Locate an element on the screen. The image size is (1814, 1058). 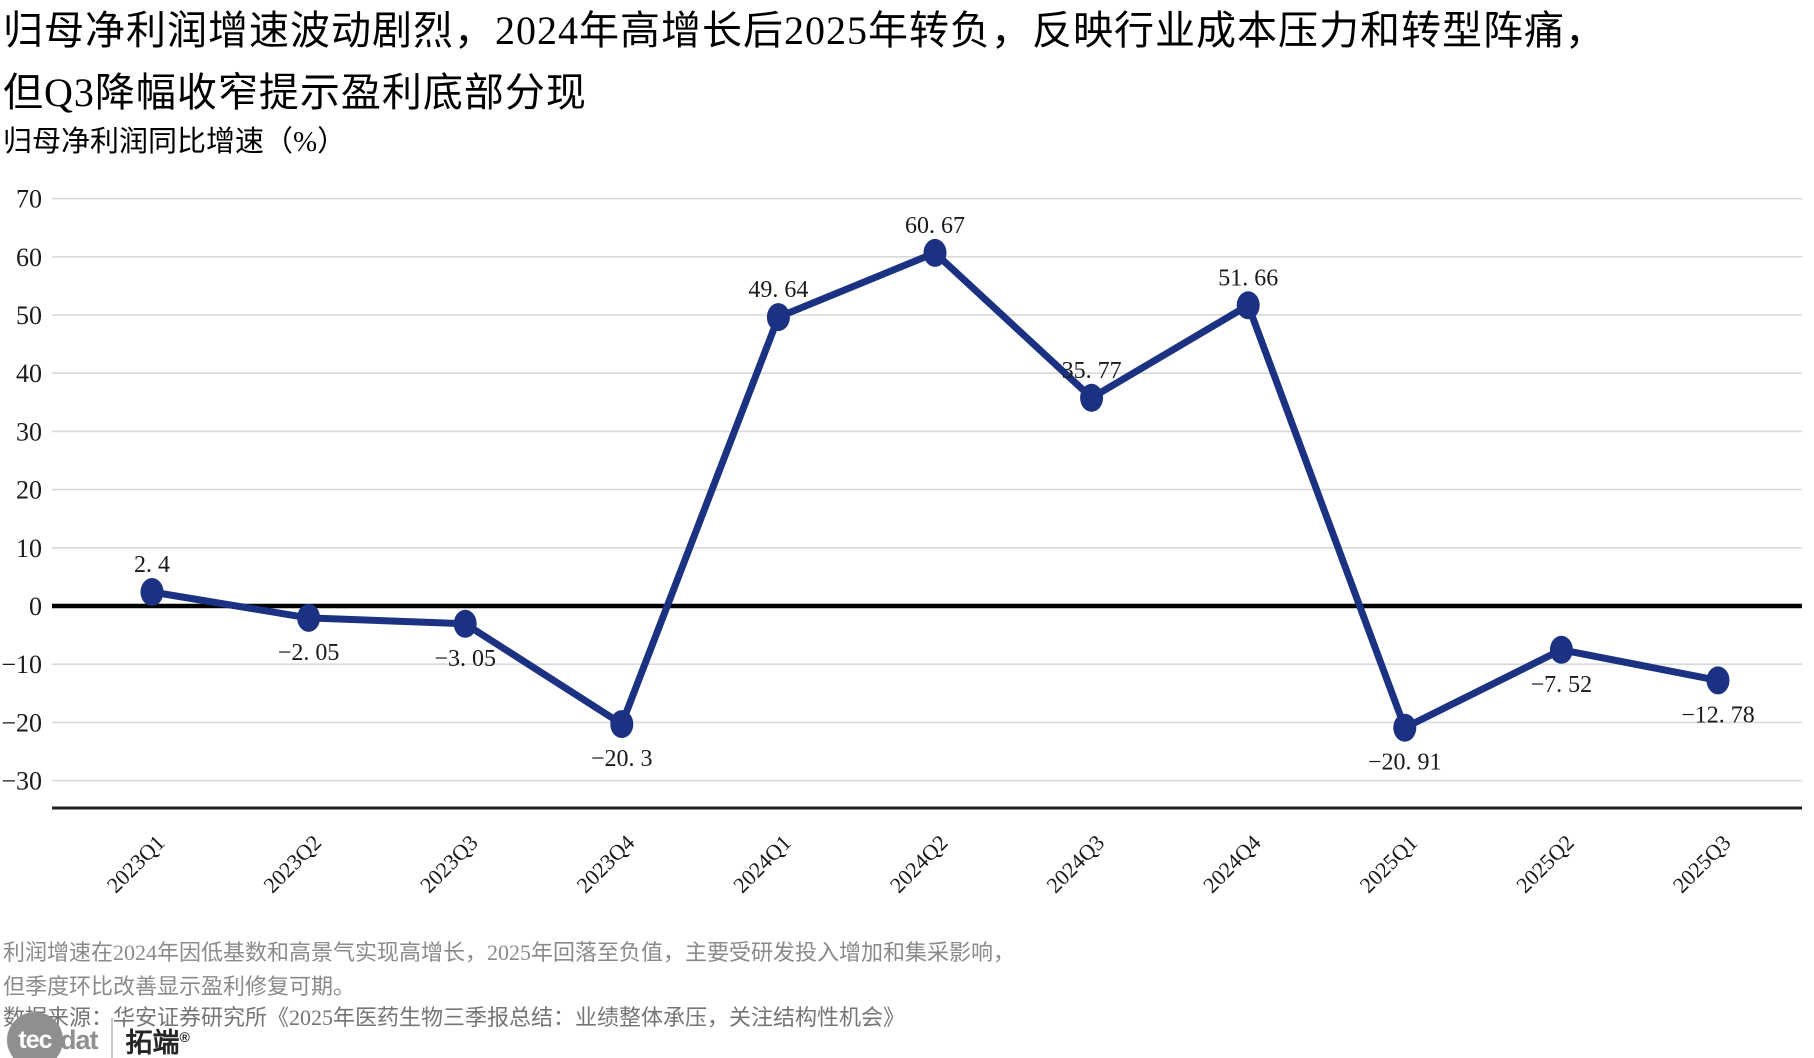
y-tick-label: 70 is located at coordinates (29, 199).